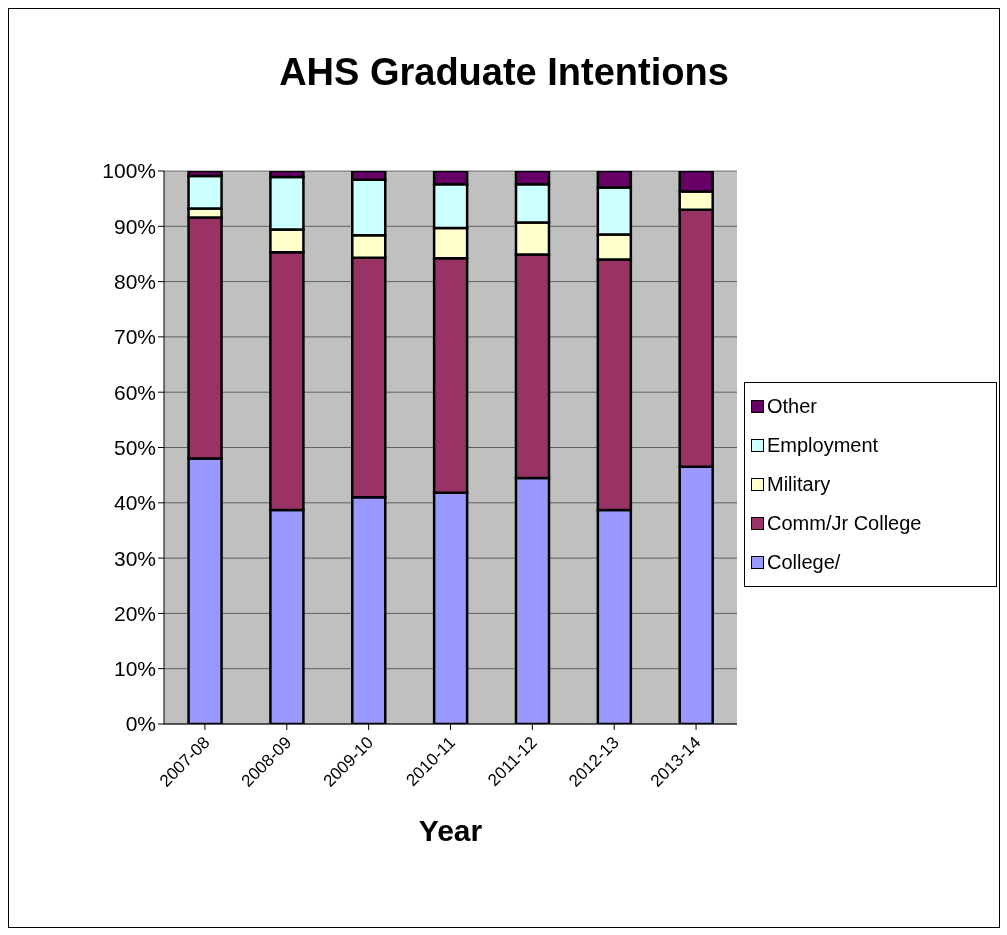 The height and width of the screenshot is (935, 1007). Describe the element at coordinates (799, 484) in the screenshot. I see `legend-label: Military` at that location.